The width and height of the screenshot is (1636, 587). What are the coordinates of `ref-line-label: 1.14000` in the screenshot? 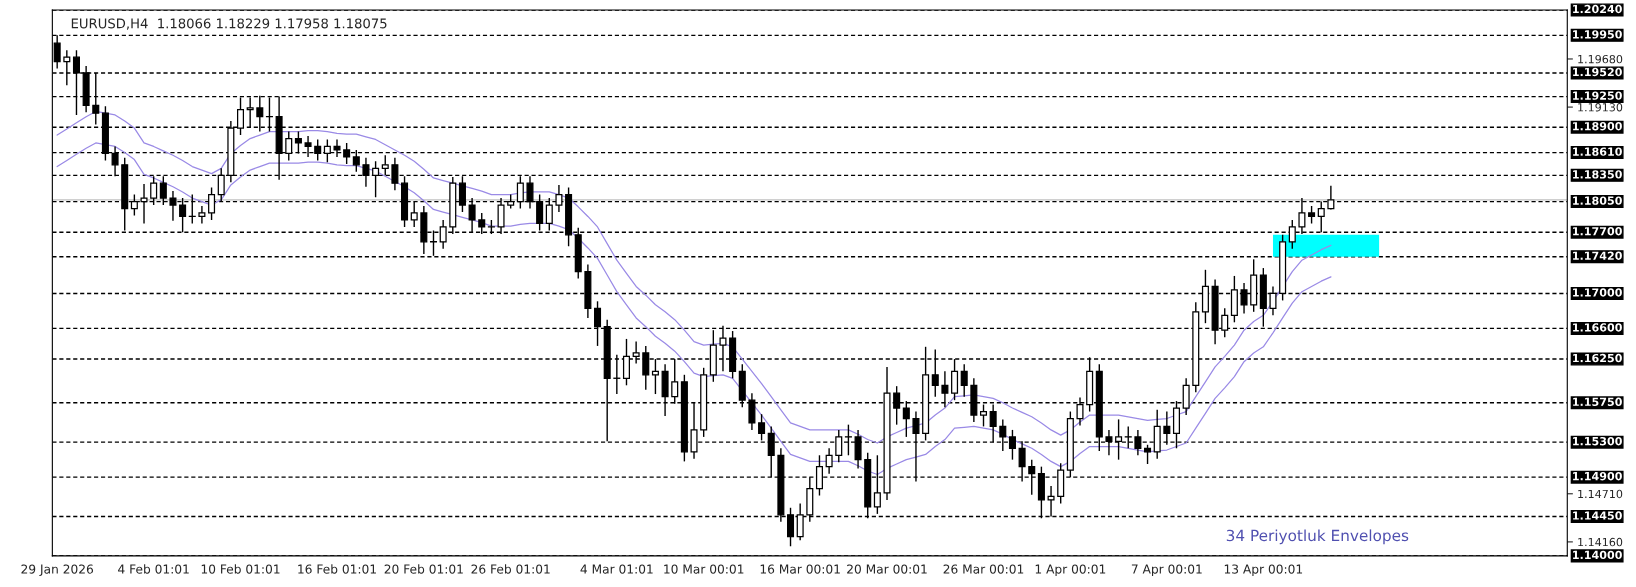 It's located at (1597, 555).